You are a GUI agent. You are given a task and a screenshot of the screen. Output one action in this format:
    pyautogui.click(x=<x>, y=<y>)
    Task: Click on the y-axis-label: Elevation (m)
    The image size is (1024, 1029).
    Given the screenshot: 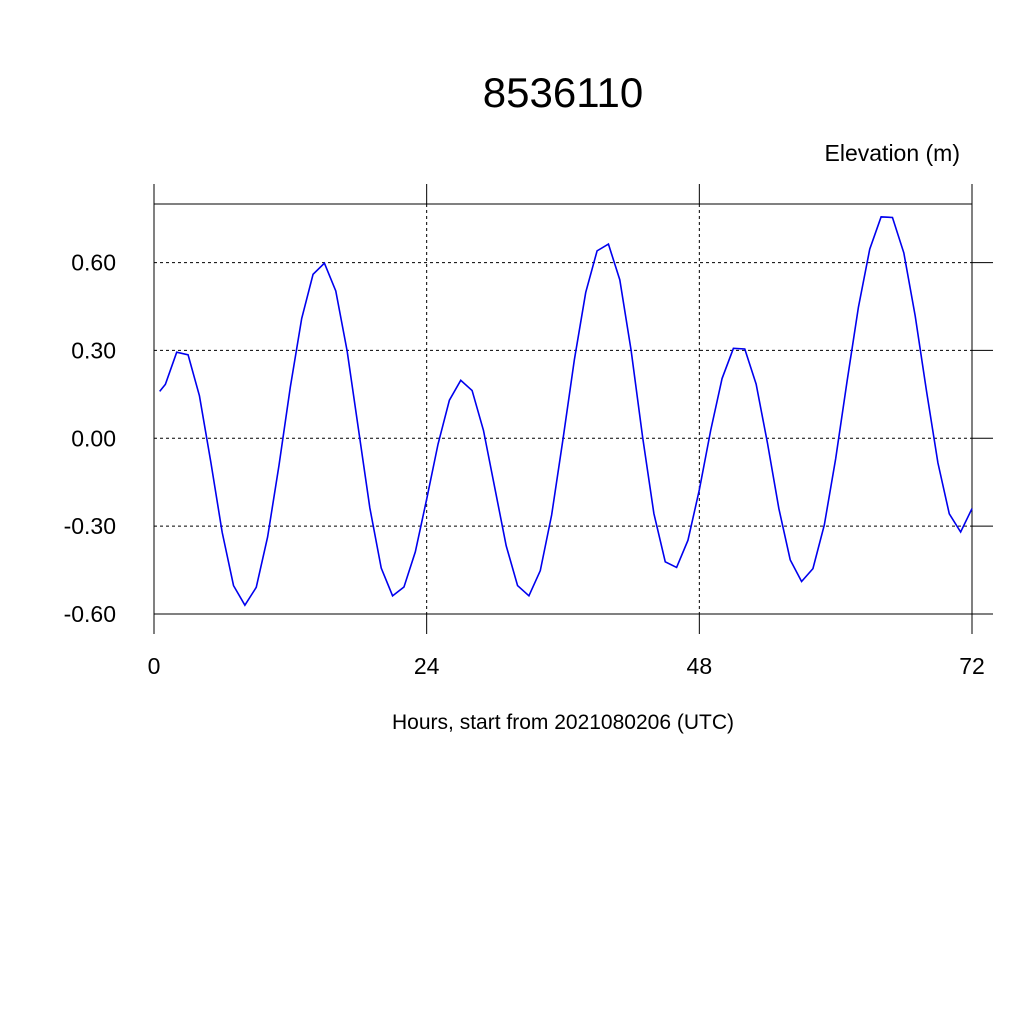 What is the action you would take?
    pyautogui.click(x=892, y=153)
    